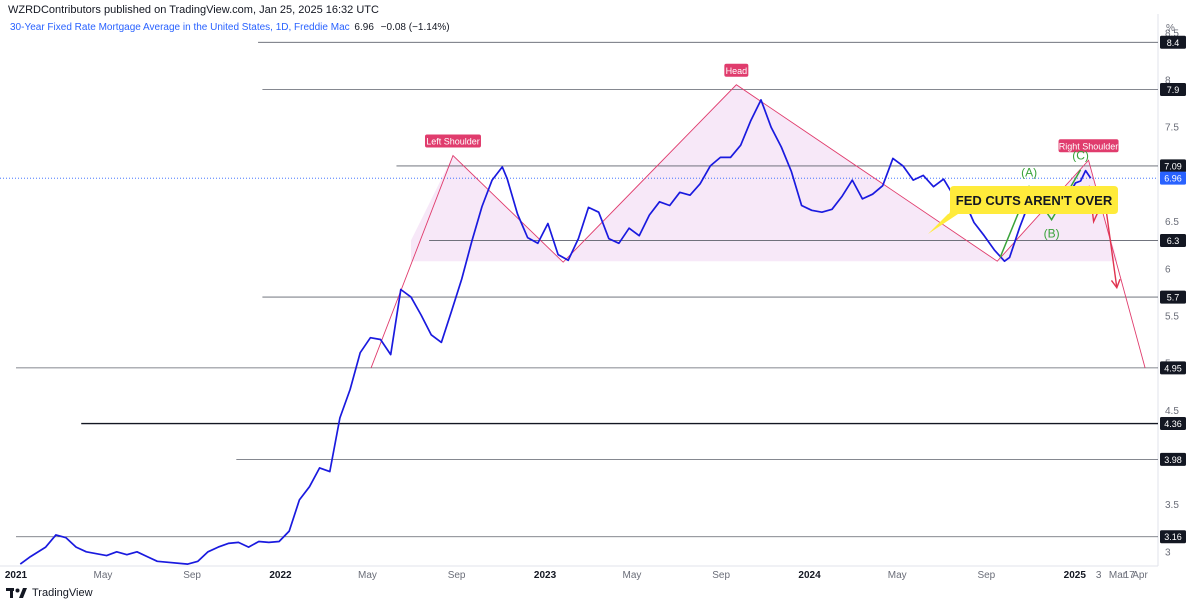  I want to click on pattern-label-left: Left Shoulder, so click(453, 142).